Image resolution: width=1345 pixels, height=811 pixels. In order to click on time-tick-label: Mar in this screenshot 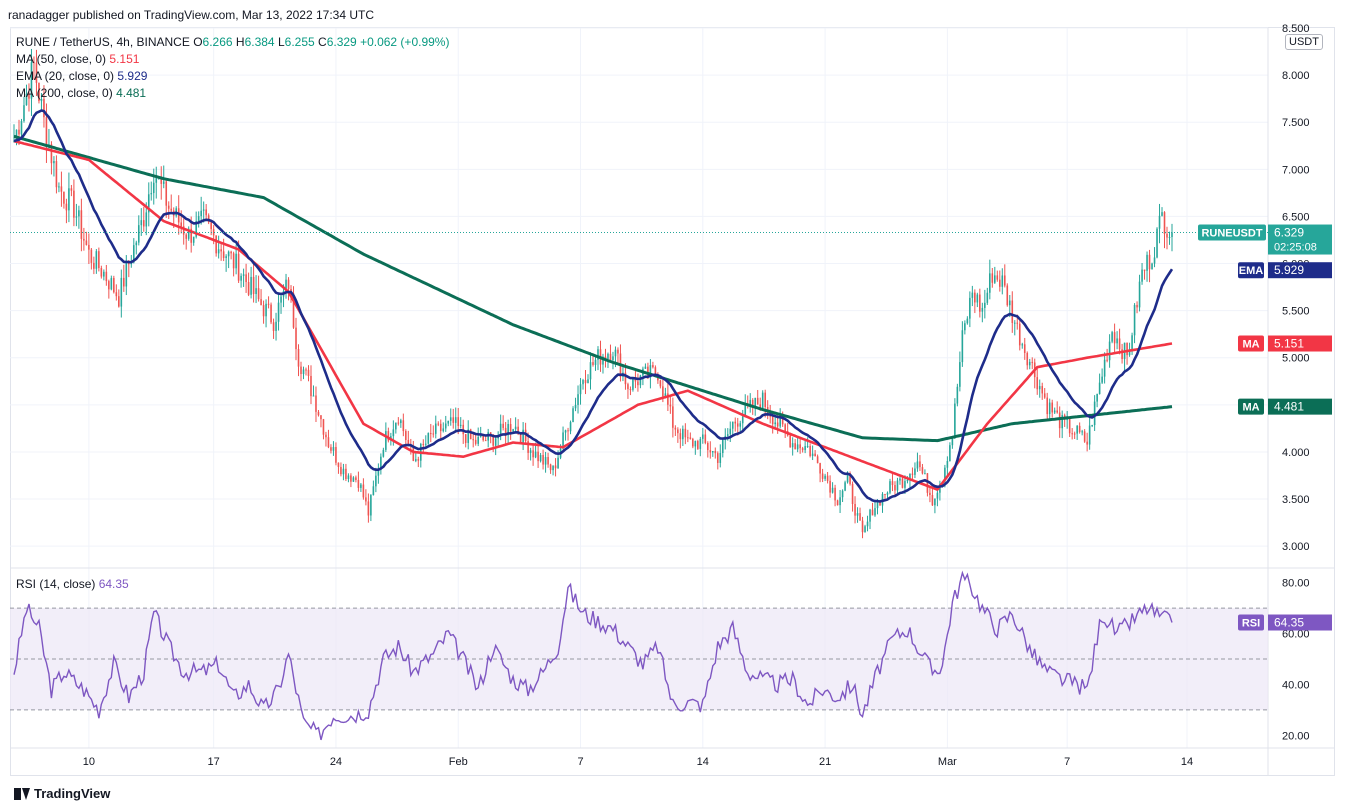, I will do `click(947, 762)`.